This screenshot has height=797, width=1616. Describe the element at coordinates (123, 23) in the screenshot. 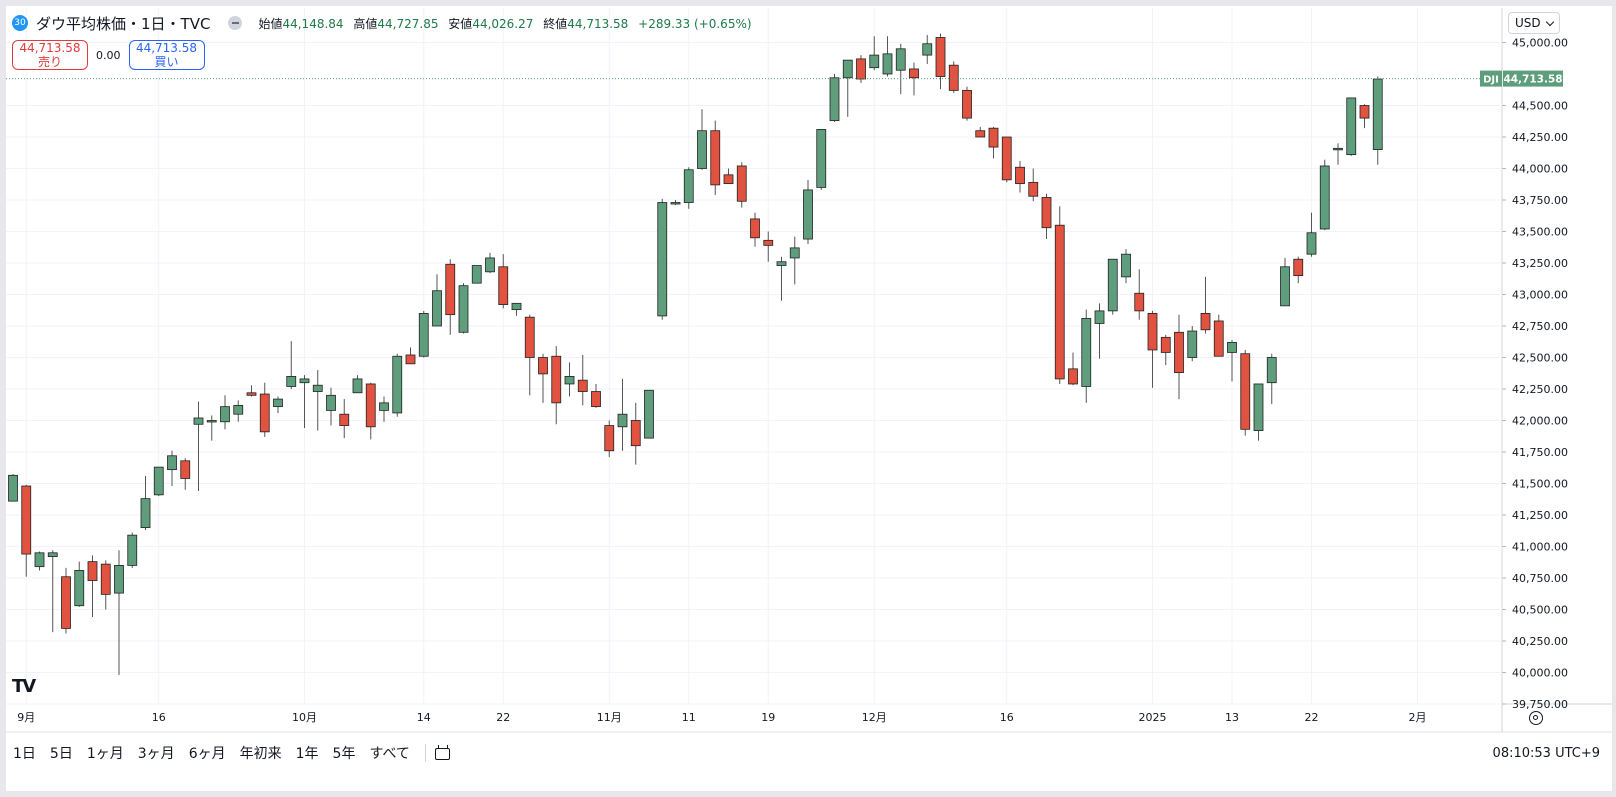

I see `symbol-title: ダウ平均株価・1日・TVC` at that location.